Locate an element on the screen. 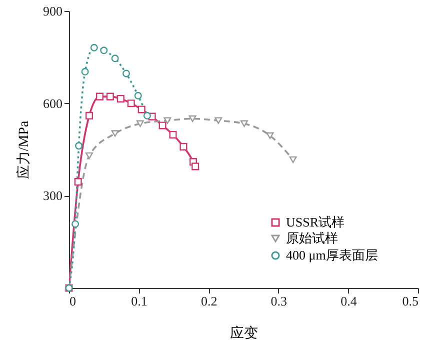 This screenshot has height=344, width=432. legend-label: 原始试样 is located at coordinates (312, 238).